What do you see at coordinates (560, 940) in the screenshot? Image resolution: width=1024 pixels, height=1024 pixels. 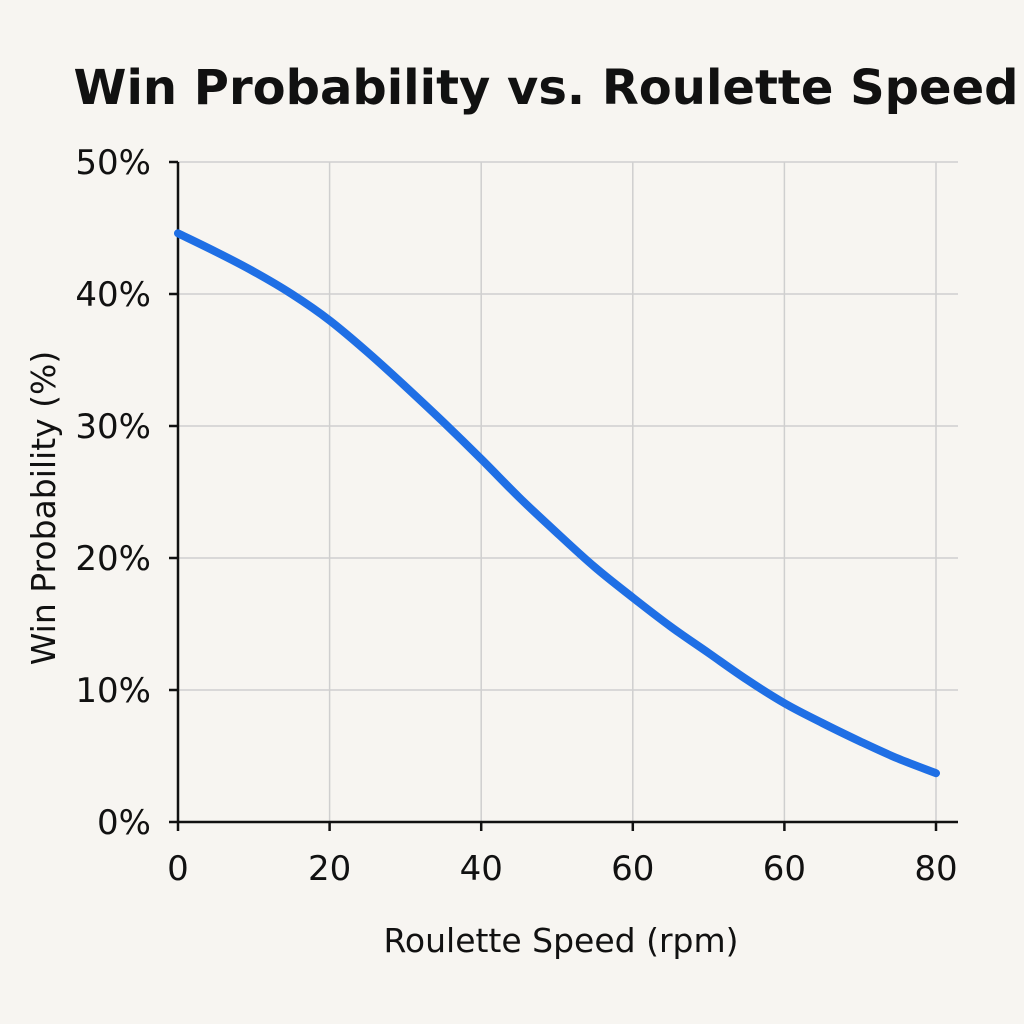 I see `x-axis-label: Roulette Speed (rpm)` at bounding box center [560, 940].